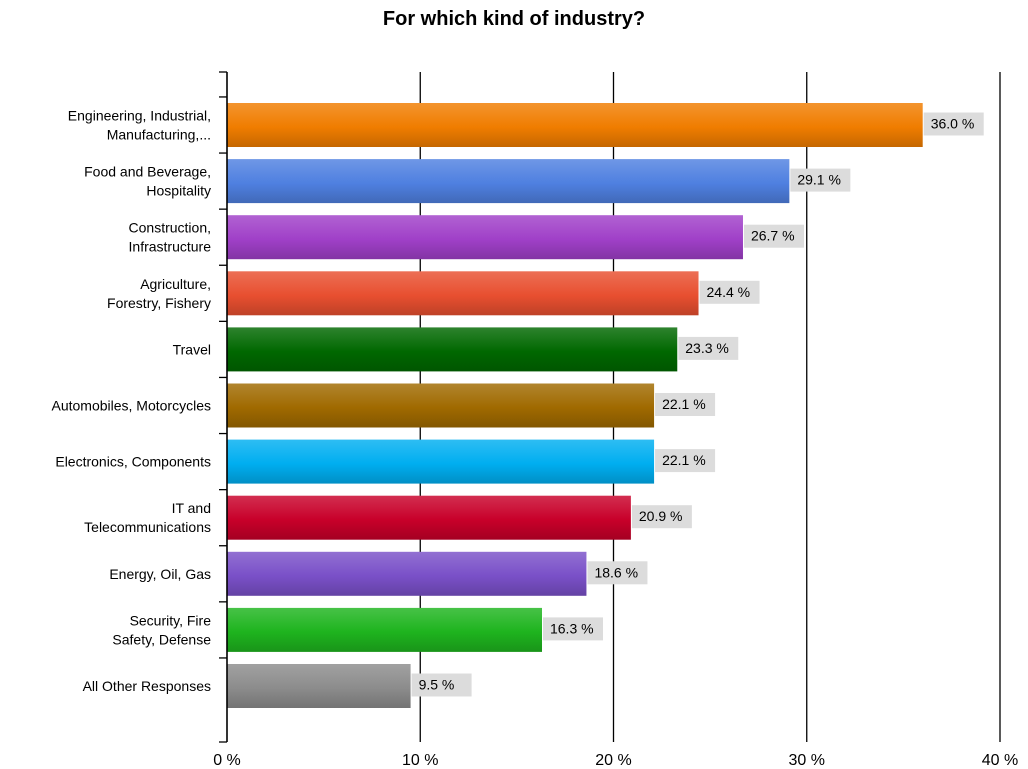 The height and width of the screenshot is (769, 1028). What do you see at coordinates (170, 237) in the screenshot?
I see `category-label: Construction, Infrastructure` at bounding box center [170, 237].